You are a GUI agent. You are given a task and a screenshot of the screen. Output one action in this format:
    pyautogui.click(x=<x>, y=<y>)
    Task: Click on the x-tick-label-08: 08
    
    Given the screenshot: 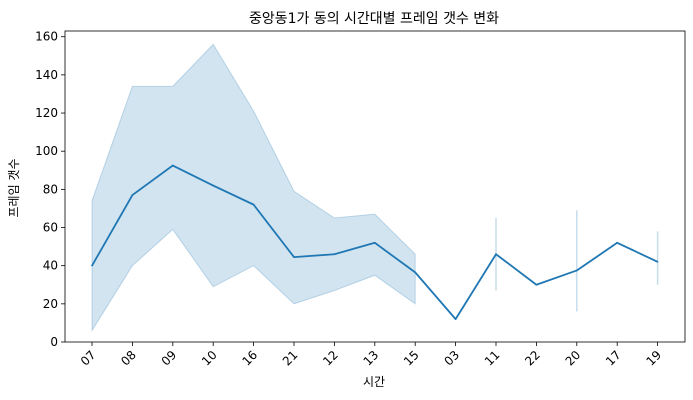 What is the action you would take?
    pyautogui.click(x=128, y=358)
    